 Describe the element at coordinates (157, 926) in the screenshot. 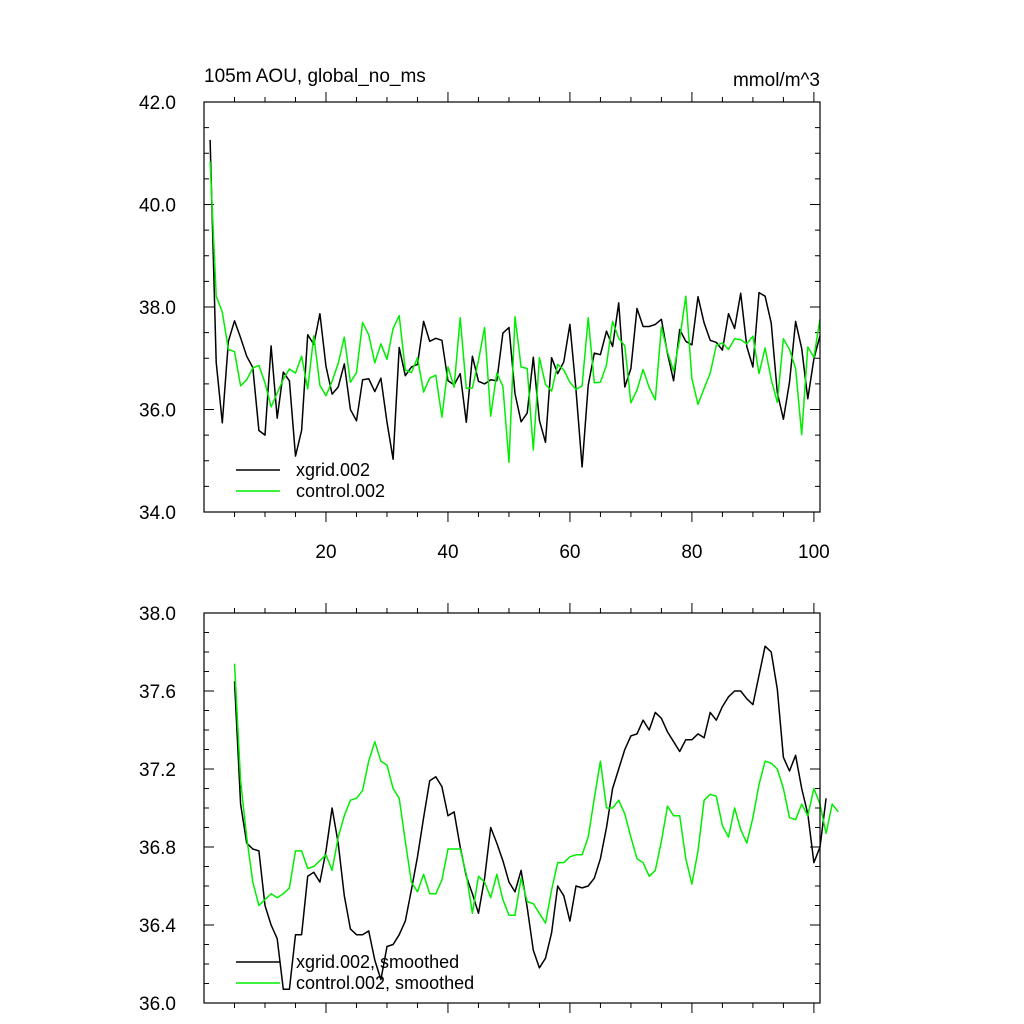

I see `y-tick-label: 36.4` at that location.